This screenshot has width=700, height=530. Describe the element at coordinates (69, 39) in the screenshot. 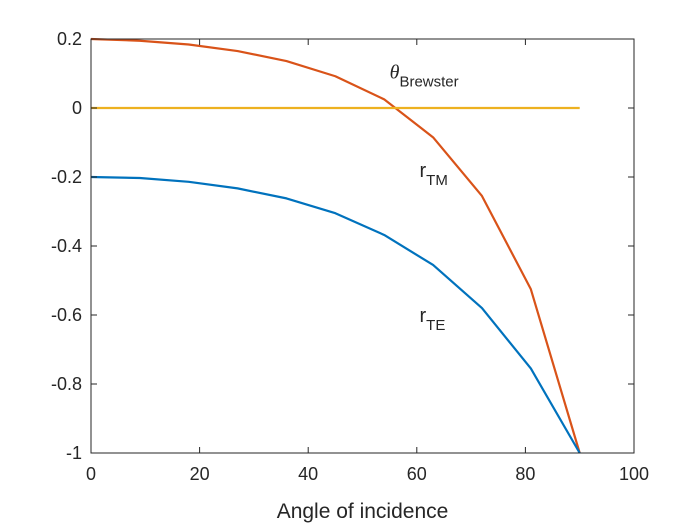

I see `y-tick-label: 0.2` at that location.